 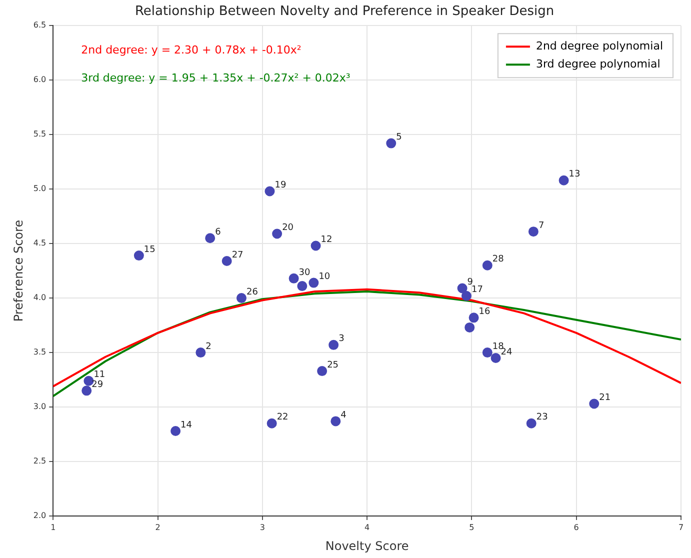 I want to click on annotation: 3, so click(x=341, y=339).